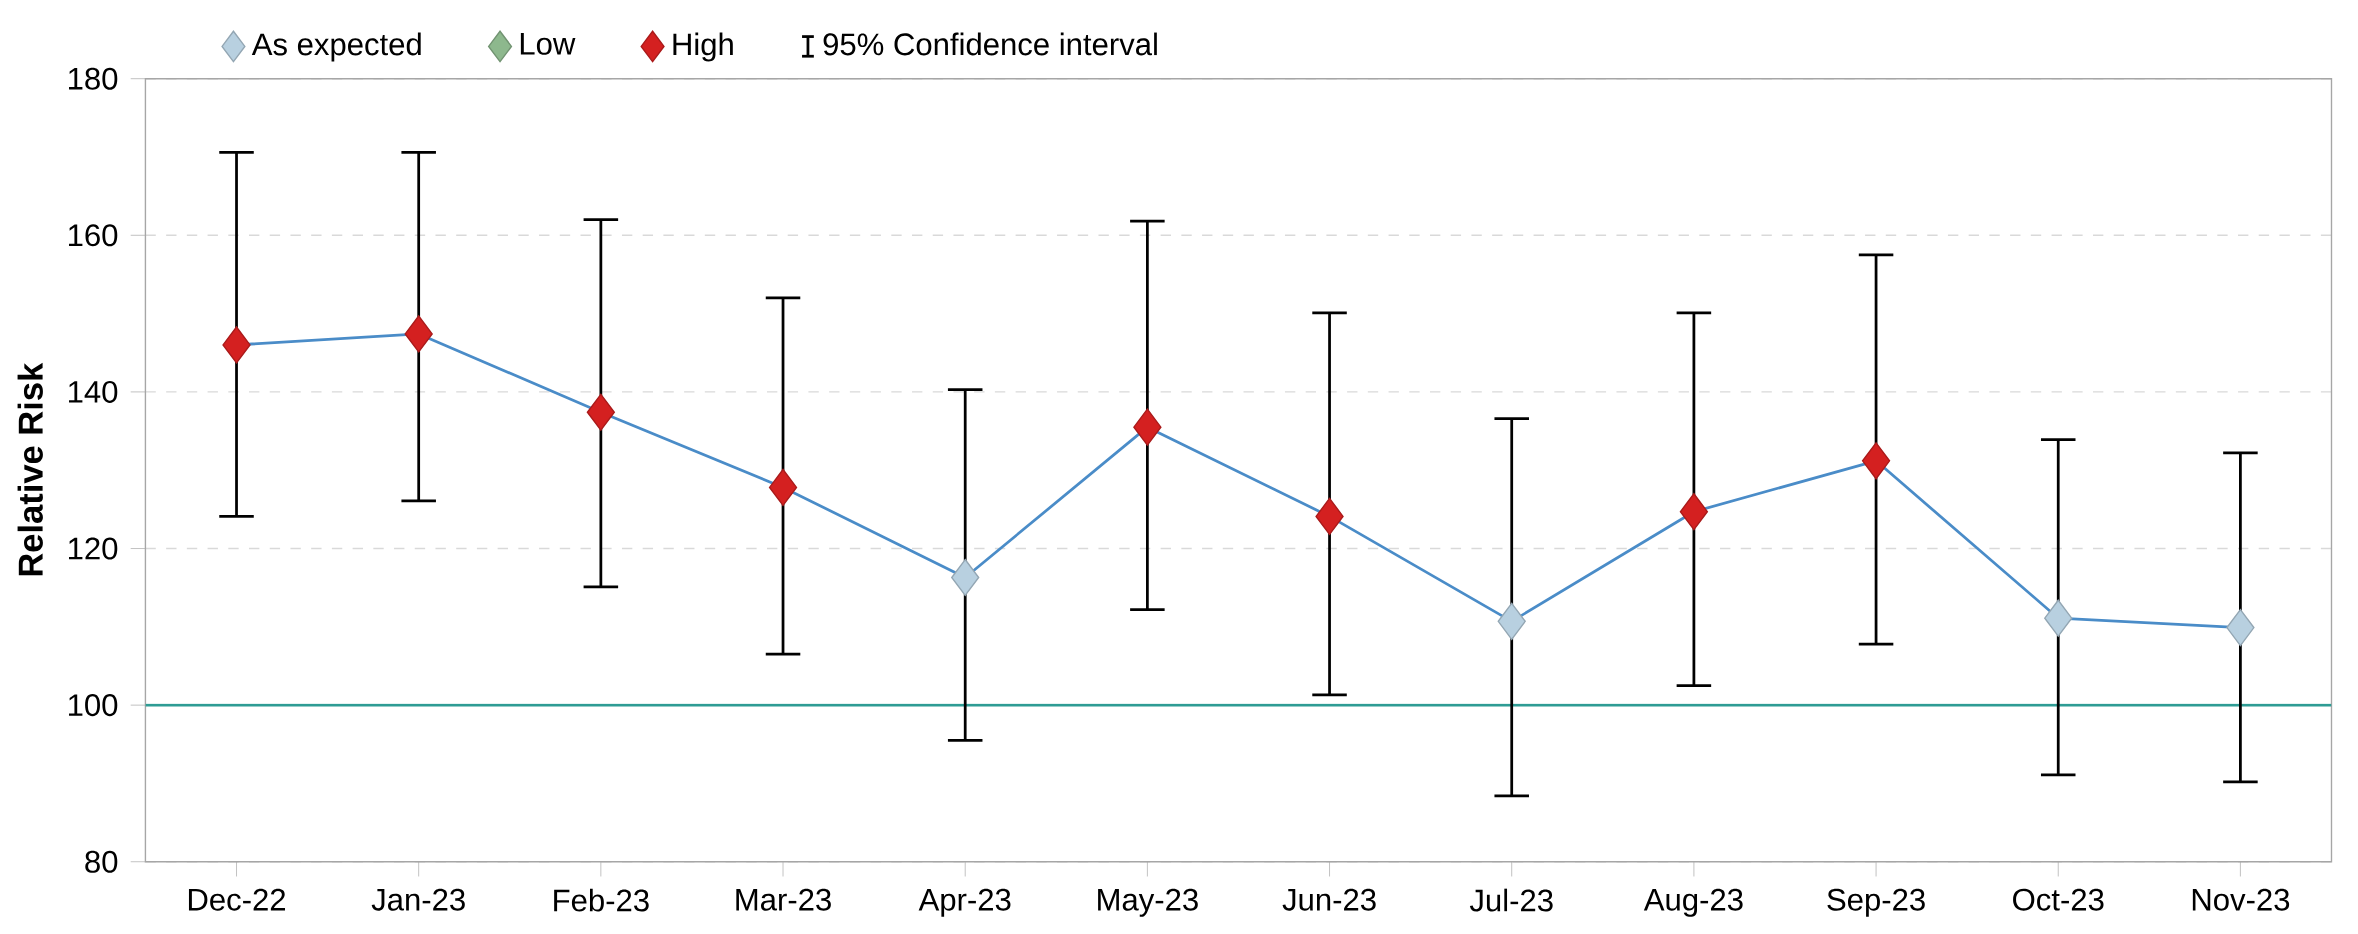 Image resolution: width=2358 pixels, height=934 pixels. What do you see at coordinates (2058, 899) in the screenshot?
I see `x-tick-label: Oct-23` at bounding box center [2058, 899].